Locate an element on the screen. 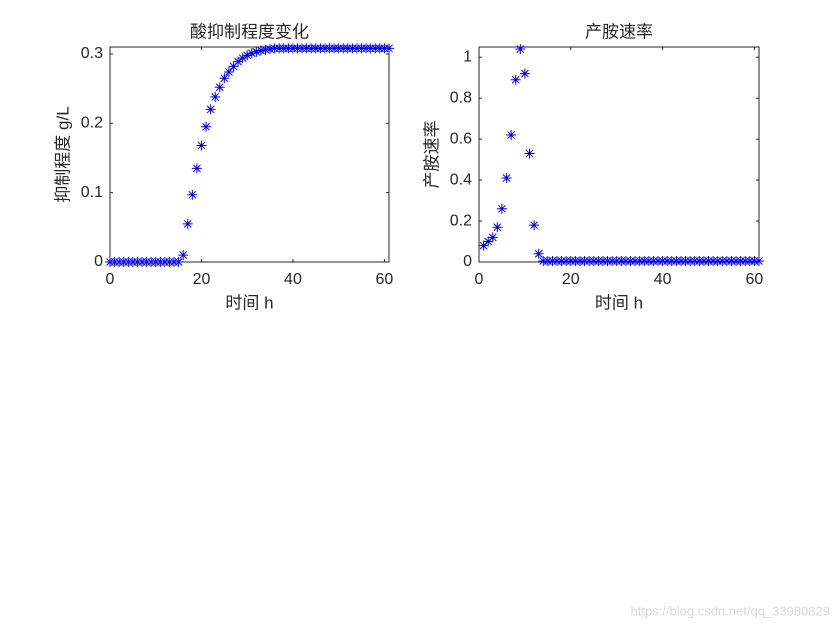  watermark: https://blog.csdn.net/qq_33980829 is located at coordinates (731, 610).